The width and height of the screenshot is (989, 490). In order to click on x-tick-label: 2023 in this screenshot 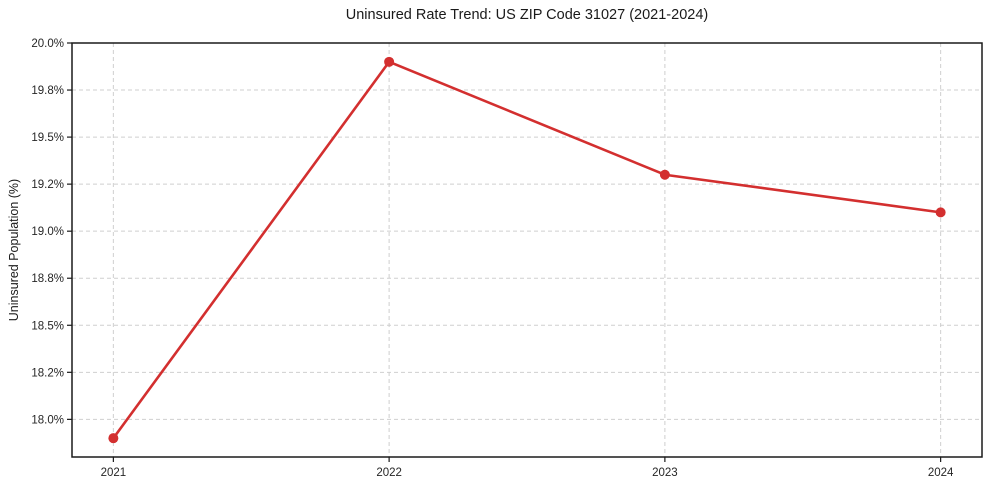, I will do `click(665, 473)`.